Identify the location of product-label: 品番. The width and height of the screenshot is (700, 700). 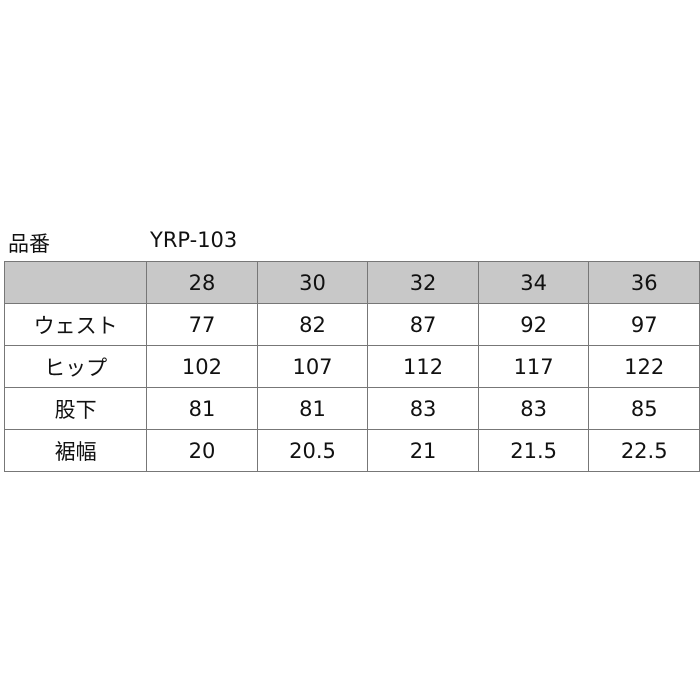
(29, 244).